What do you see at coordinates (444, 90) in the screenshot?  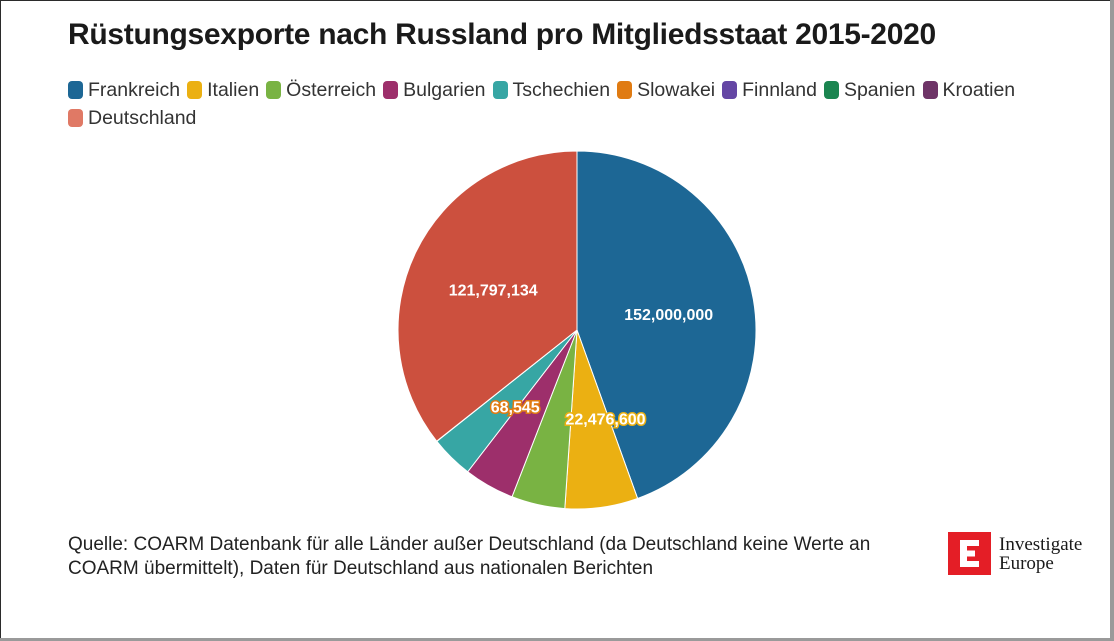 I see `legend-label: Bulgarien` at bounding box center [444, 90].